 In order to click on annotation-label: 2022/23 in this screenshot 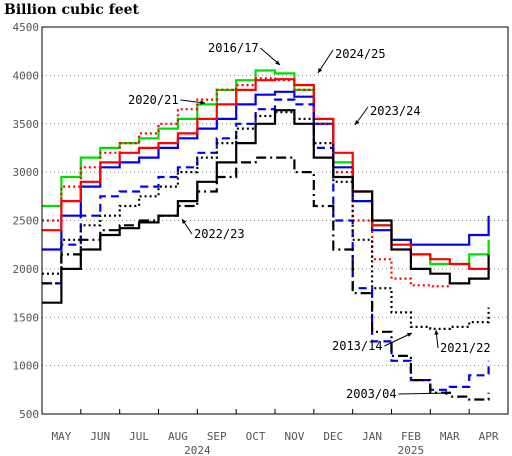, I will do `click(219, 234)`.